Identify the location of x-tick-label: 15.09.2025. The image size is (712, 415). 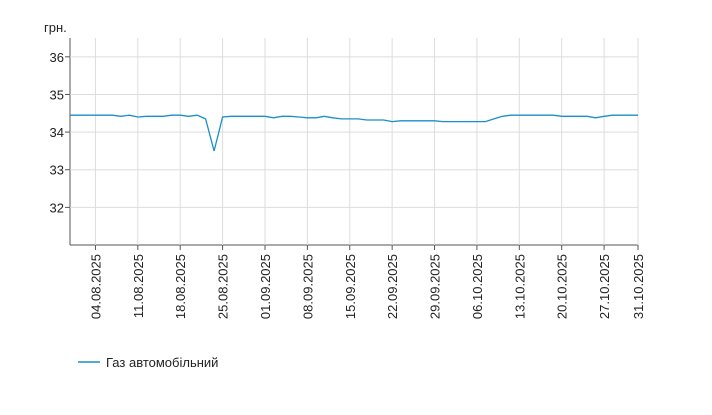
(350, 286).